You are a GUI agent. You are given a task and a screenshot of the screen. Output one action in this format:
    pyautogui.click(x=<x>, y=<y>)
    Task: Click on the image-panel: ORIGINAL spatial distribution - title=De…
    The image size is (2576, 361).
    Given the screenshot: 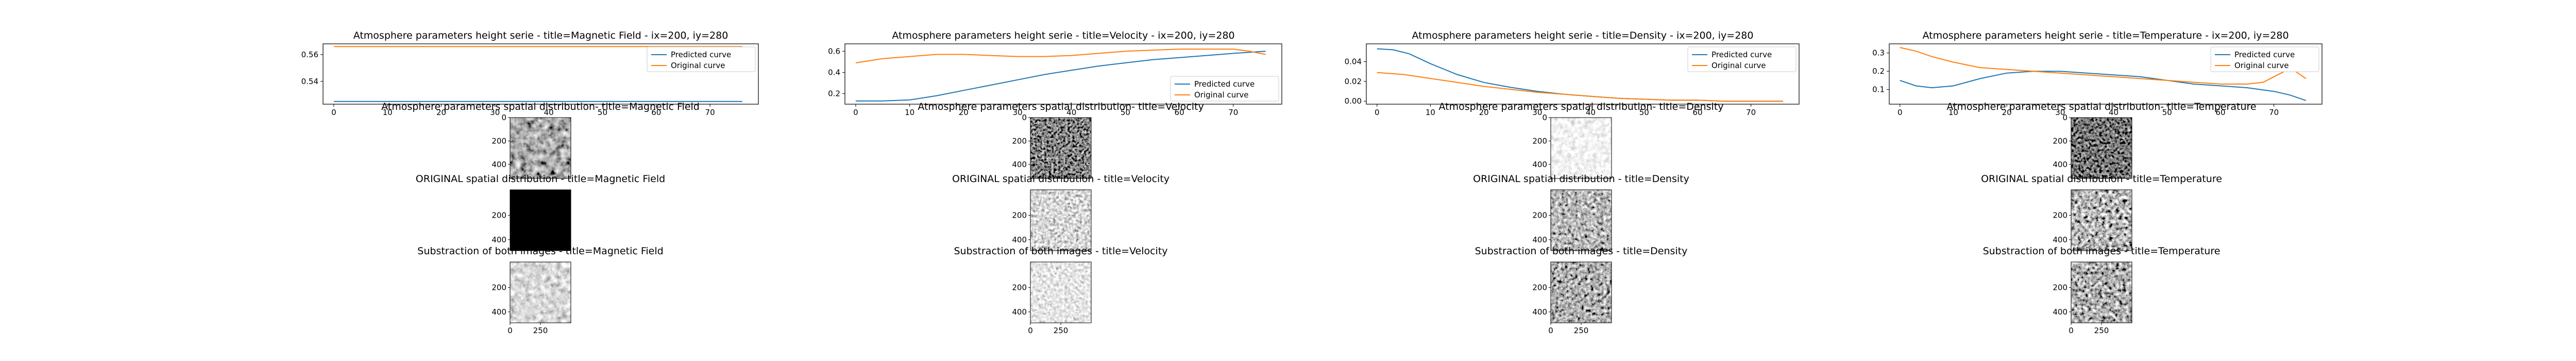 What is the action you would take?
    pyautogui.click(x=1581, y=212)
    